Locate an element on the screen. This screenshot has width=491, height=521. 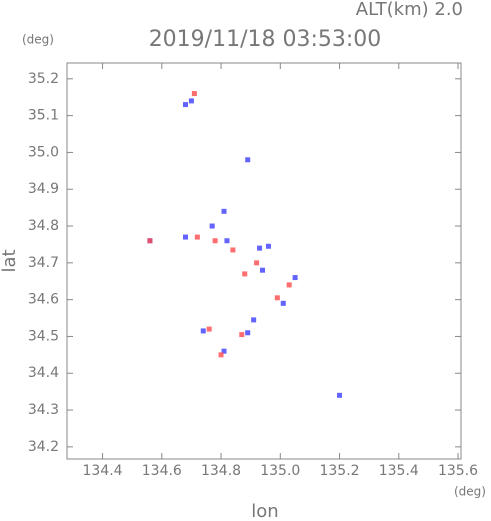
y-tick-label: 34.9 is located at coordinates (43, 189).